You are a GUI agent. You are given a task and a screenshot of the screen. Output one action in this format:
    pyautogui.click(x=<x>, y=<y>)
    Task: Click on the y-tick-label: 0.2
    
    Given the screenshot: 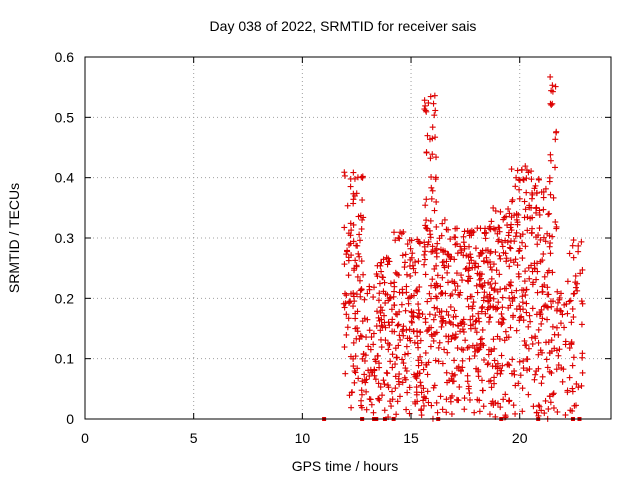 What is the action you would take?
    pyautogui.click(x=65, y=298)
    